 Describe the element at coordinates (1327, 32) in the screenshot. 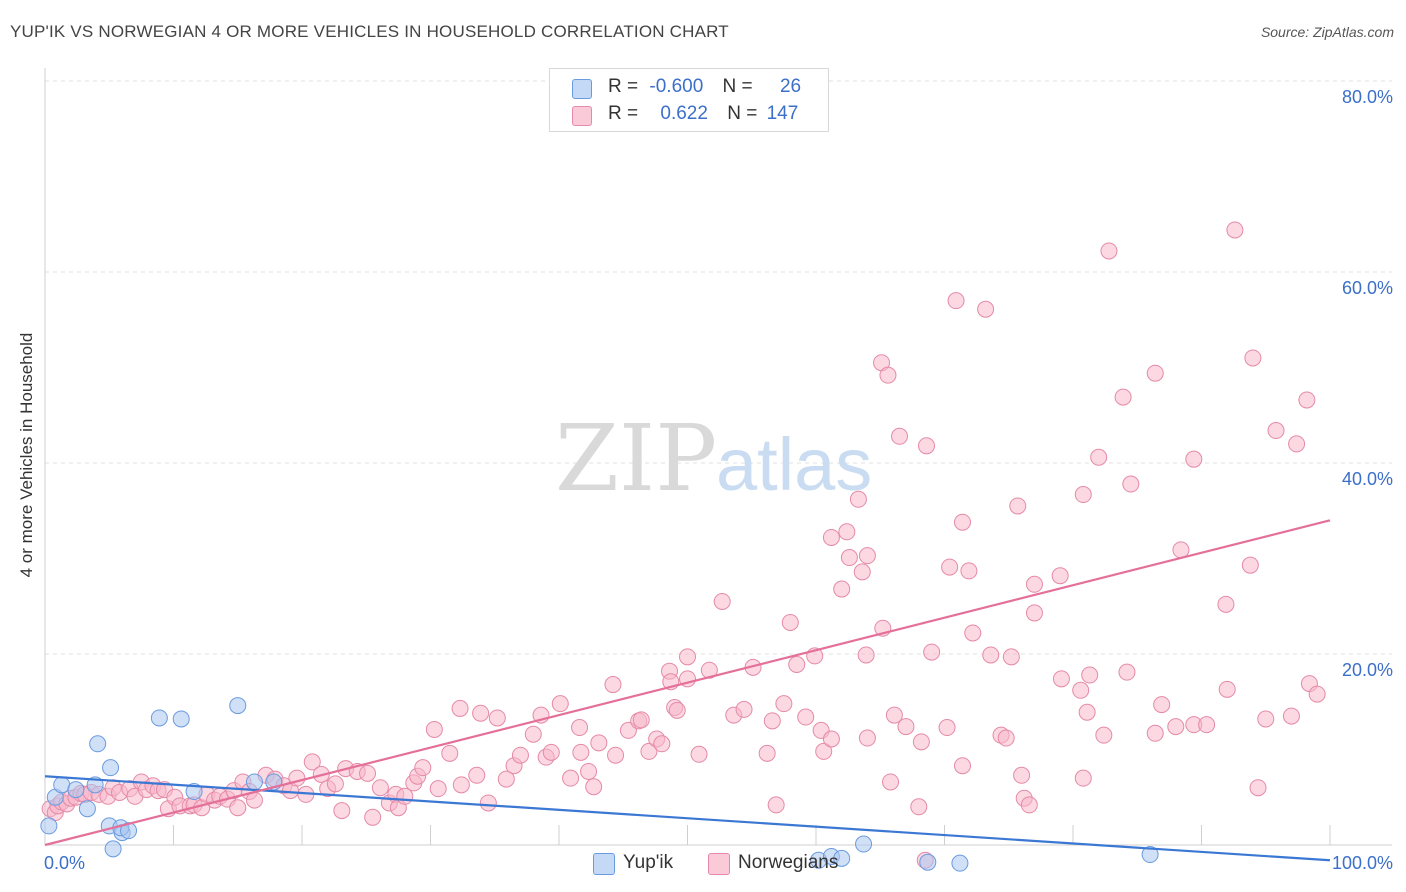

I see `source-label: Source: ZipAtlas.com` at that location.